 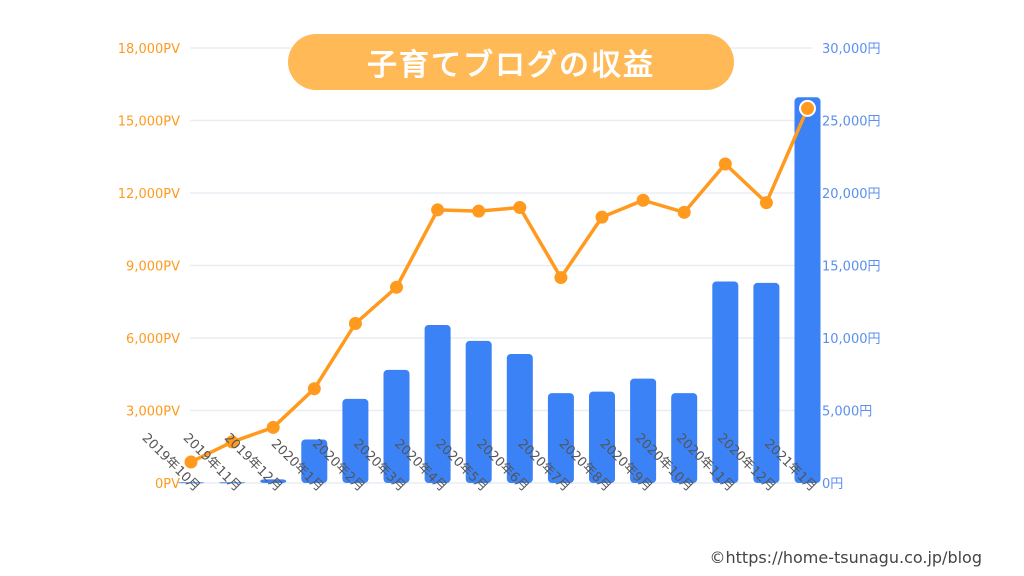 What do you see at coordinates (153, 412) in the screenshot?
I see `left-axis-tick: 3,000PV` at bounding box center [153, 412].